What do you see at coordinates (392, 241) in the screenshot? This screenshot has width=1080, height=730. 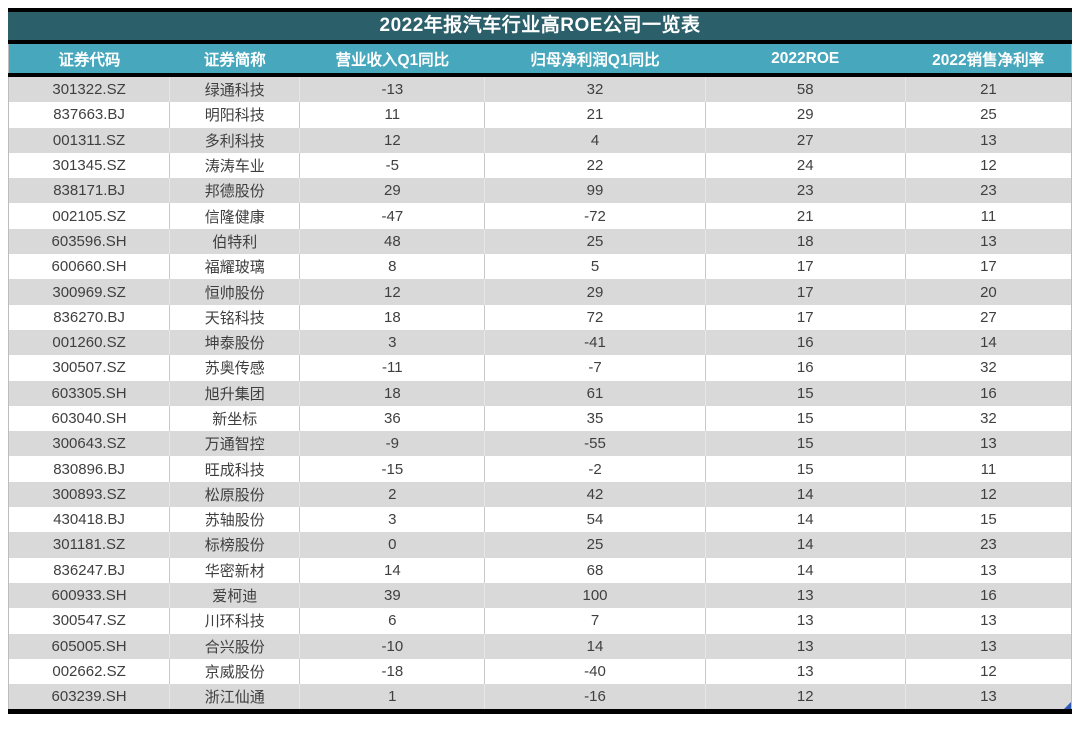 I see `cell-value: 48` at bounding box center [392, 241].